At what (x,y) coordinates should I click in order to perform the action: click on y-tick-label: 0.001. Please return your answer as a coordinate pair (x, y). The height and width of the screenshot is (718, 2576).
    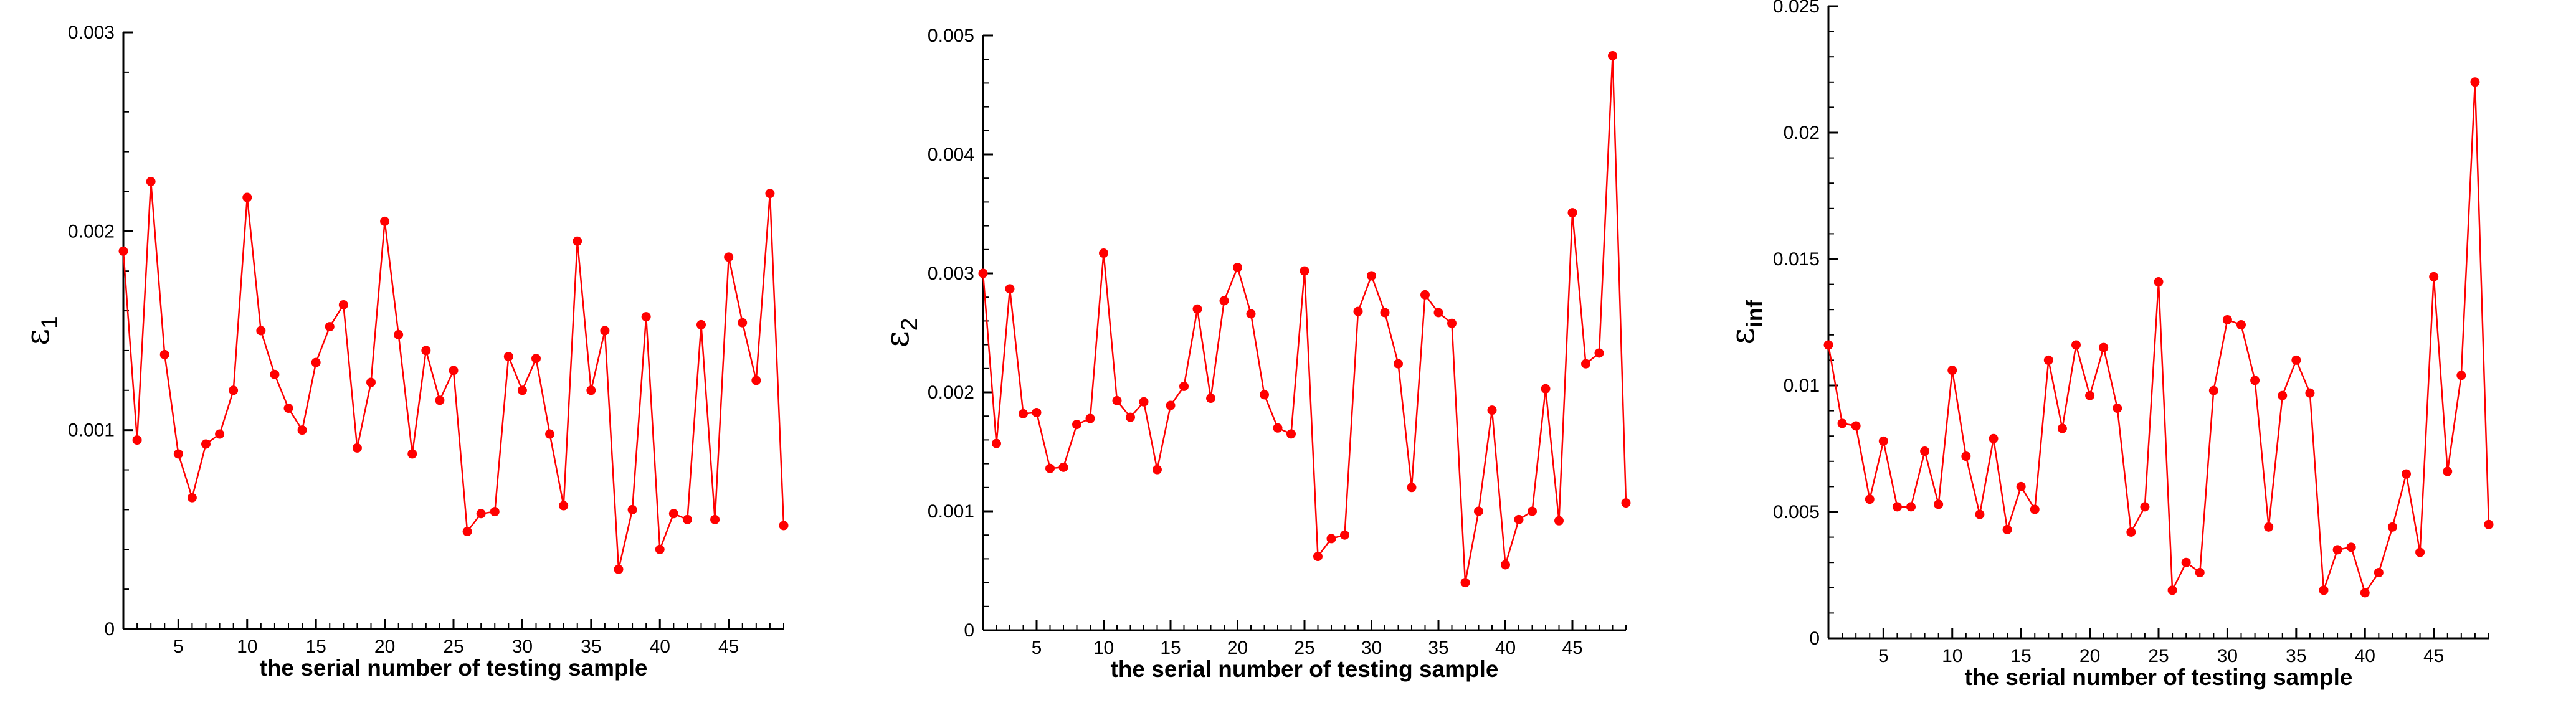
    Looking at the image, I should click on (91, 431).